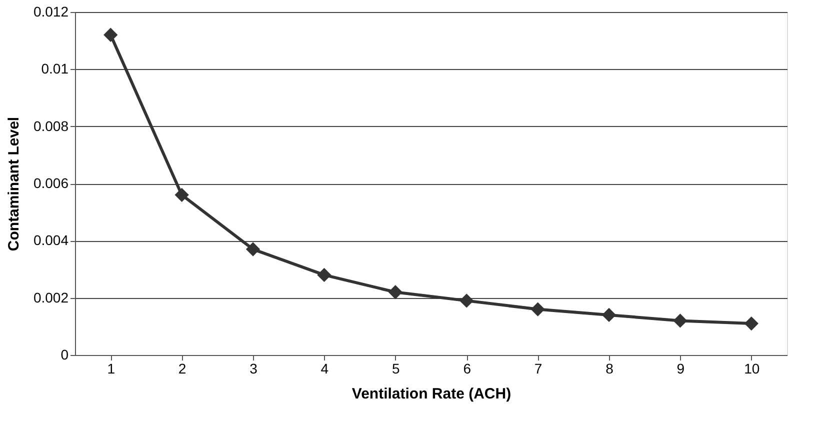 The image size is (832, 445). Describe the element at coordinates (51, 12) in the screenshot. I see `y-tick-label: 0.012` at that location.